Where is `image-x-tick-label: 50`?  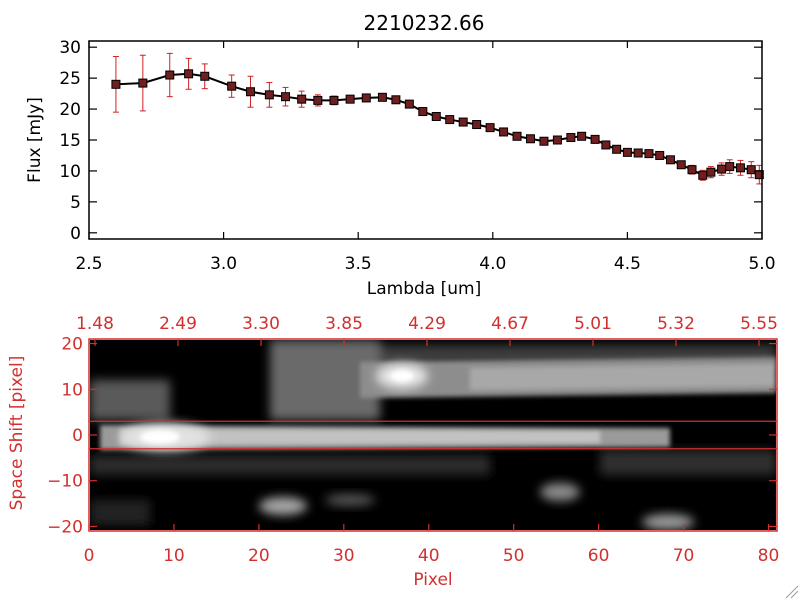
image-x-tick-label: 50 is located at coordinates (514, 556).